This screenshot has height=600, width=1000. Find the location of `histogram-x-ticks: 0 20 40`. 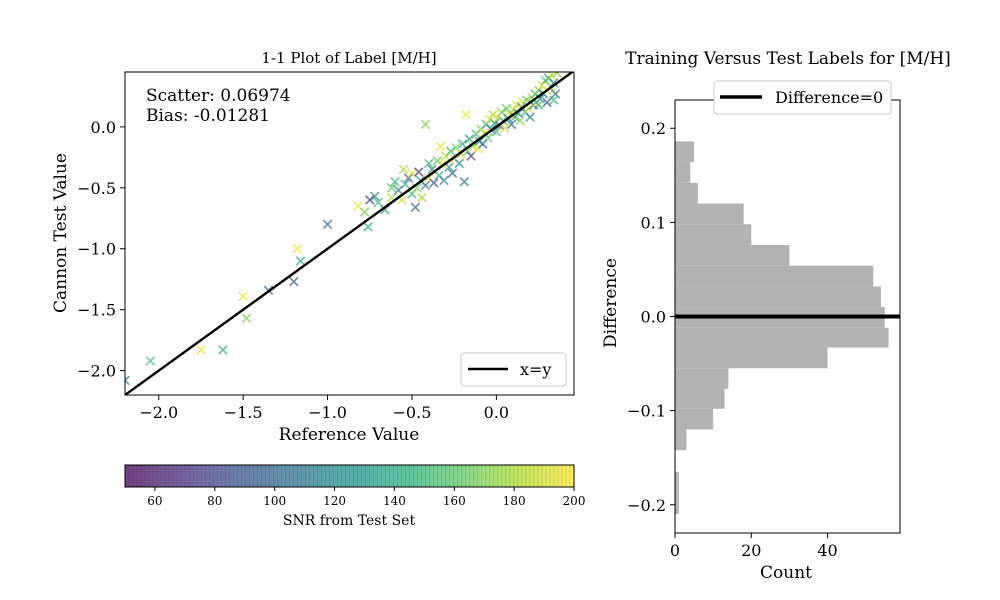

histogram-x-ticks: 0 20 40 is located at coordinates (754, 546).